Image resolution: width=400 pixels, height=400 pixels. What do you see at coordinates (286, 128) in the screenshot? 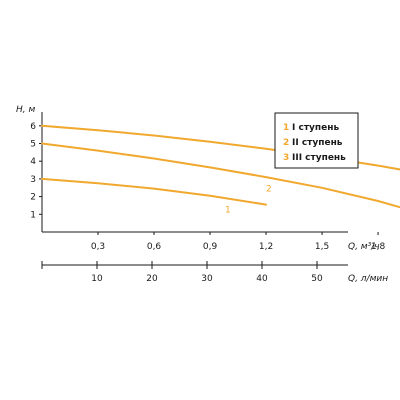
I see `legend-number: 1` at bounding box center [286, 128].